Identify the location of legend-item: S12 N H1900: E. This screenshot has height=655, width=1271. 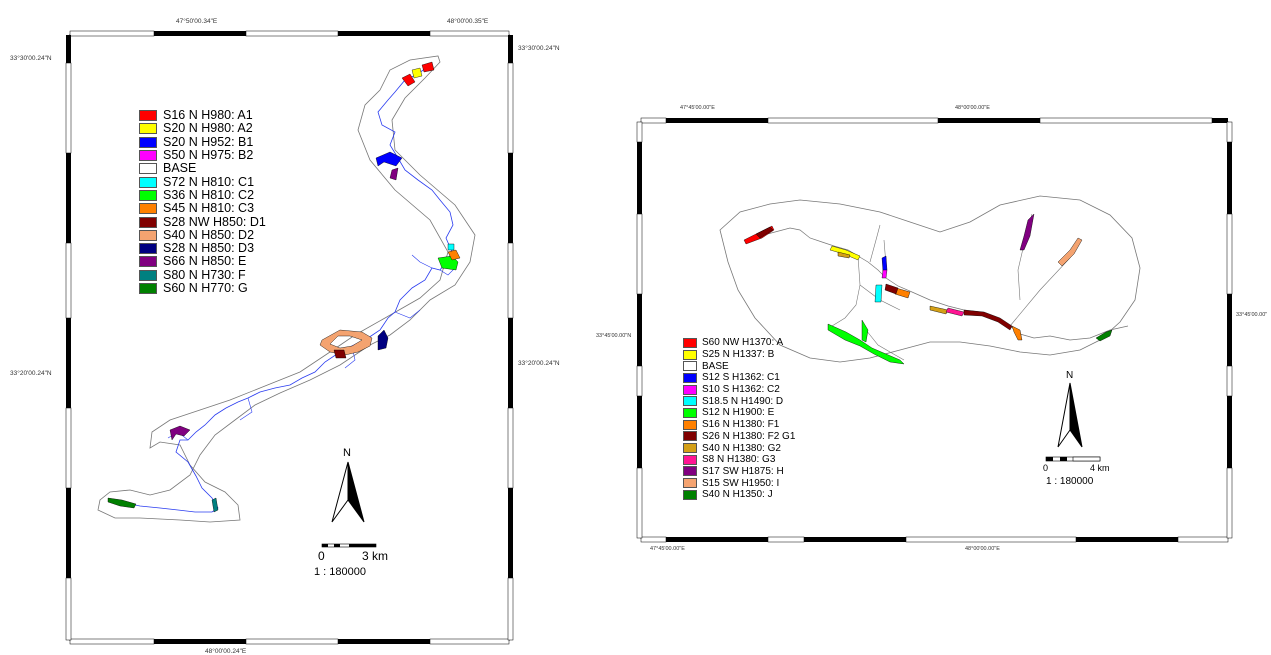
(739, 413).